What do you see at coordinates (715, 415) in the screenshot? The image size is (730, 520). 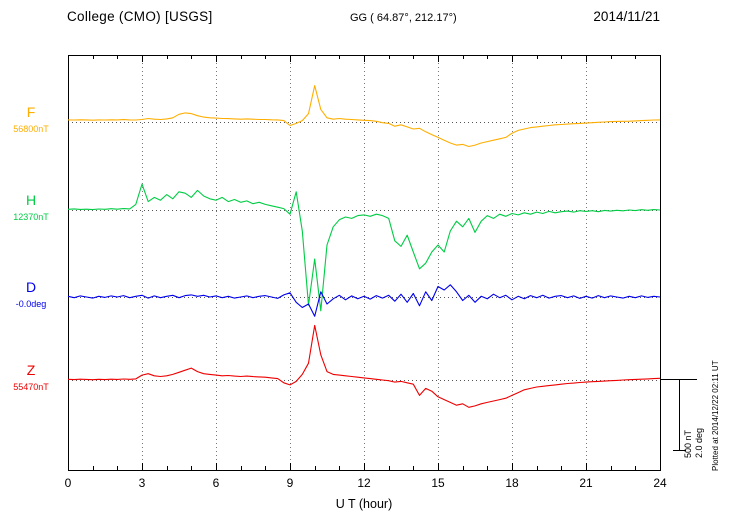 I see `plotted-at-stamp: Plotted at 2014/12/22 02:11 UT` at bounding box center [715, 415].